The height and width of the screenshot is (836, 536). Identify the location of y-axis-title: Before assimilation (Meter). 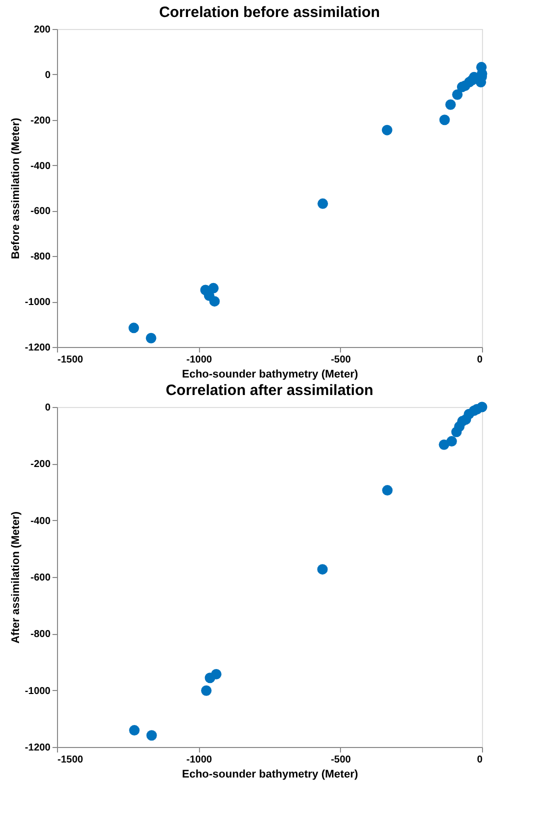
(16, 189).